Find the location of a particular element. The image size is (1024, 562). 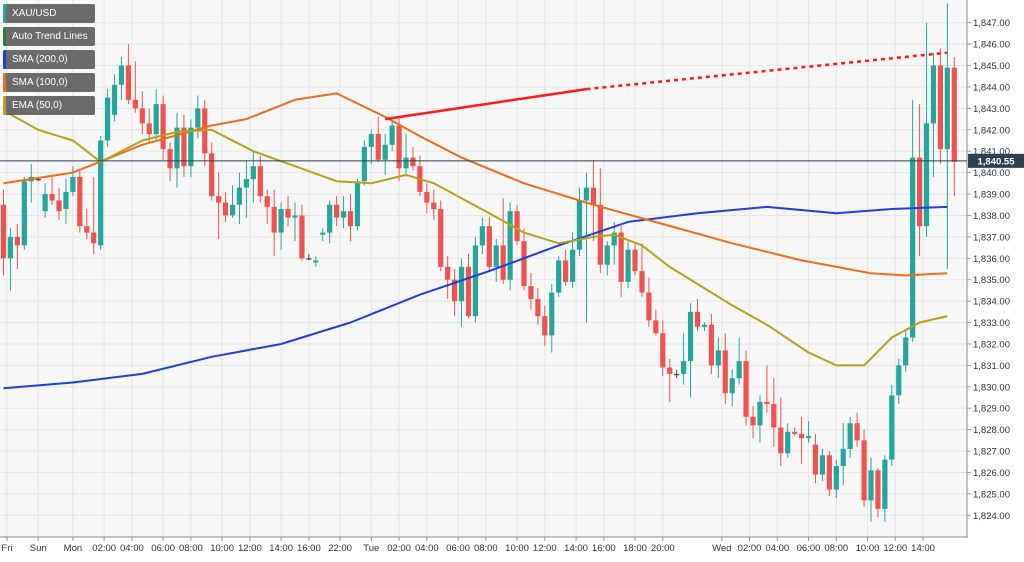

y-tick-label: 1,831.00 is located at coordinates (991, 366).